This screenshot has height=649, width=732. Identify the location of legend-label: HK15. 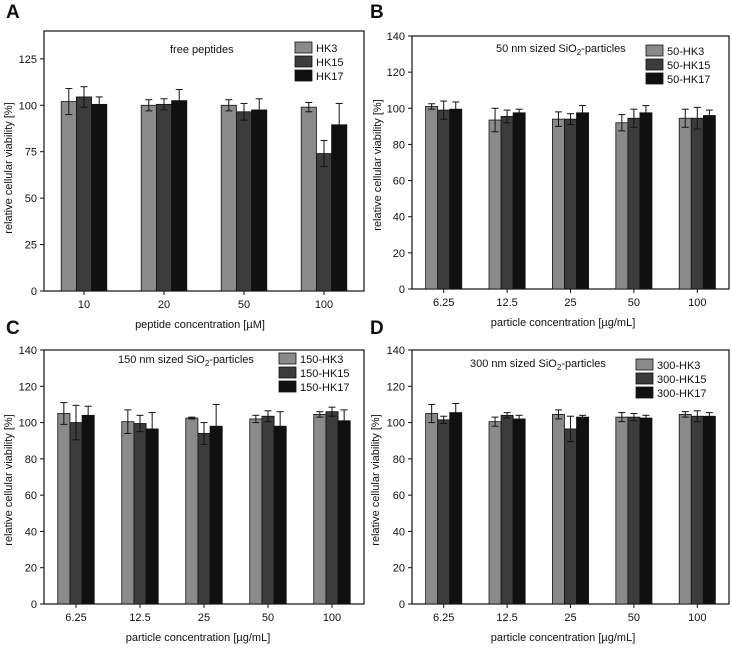
(330, 63).